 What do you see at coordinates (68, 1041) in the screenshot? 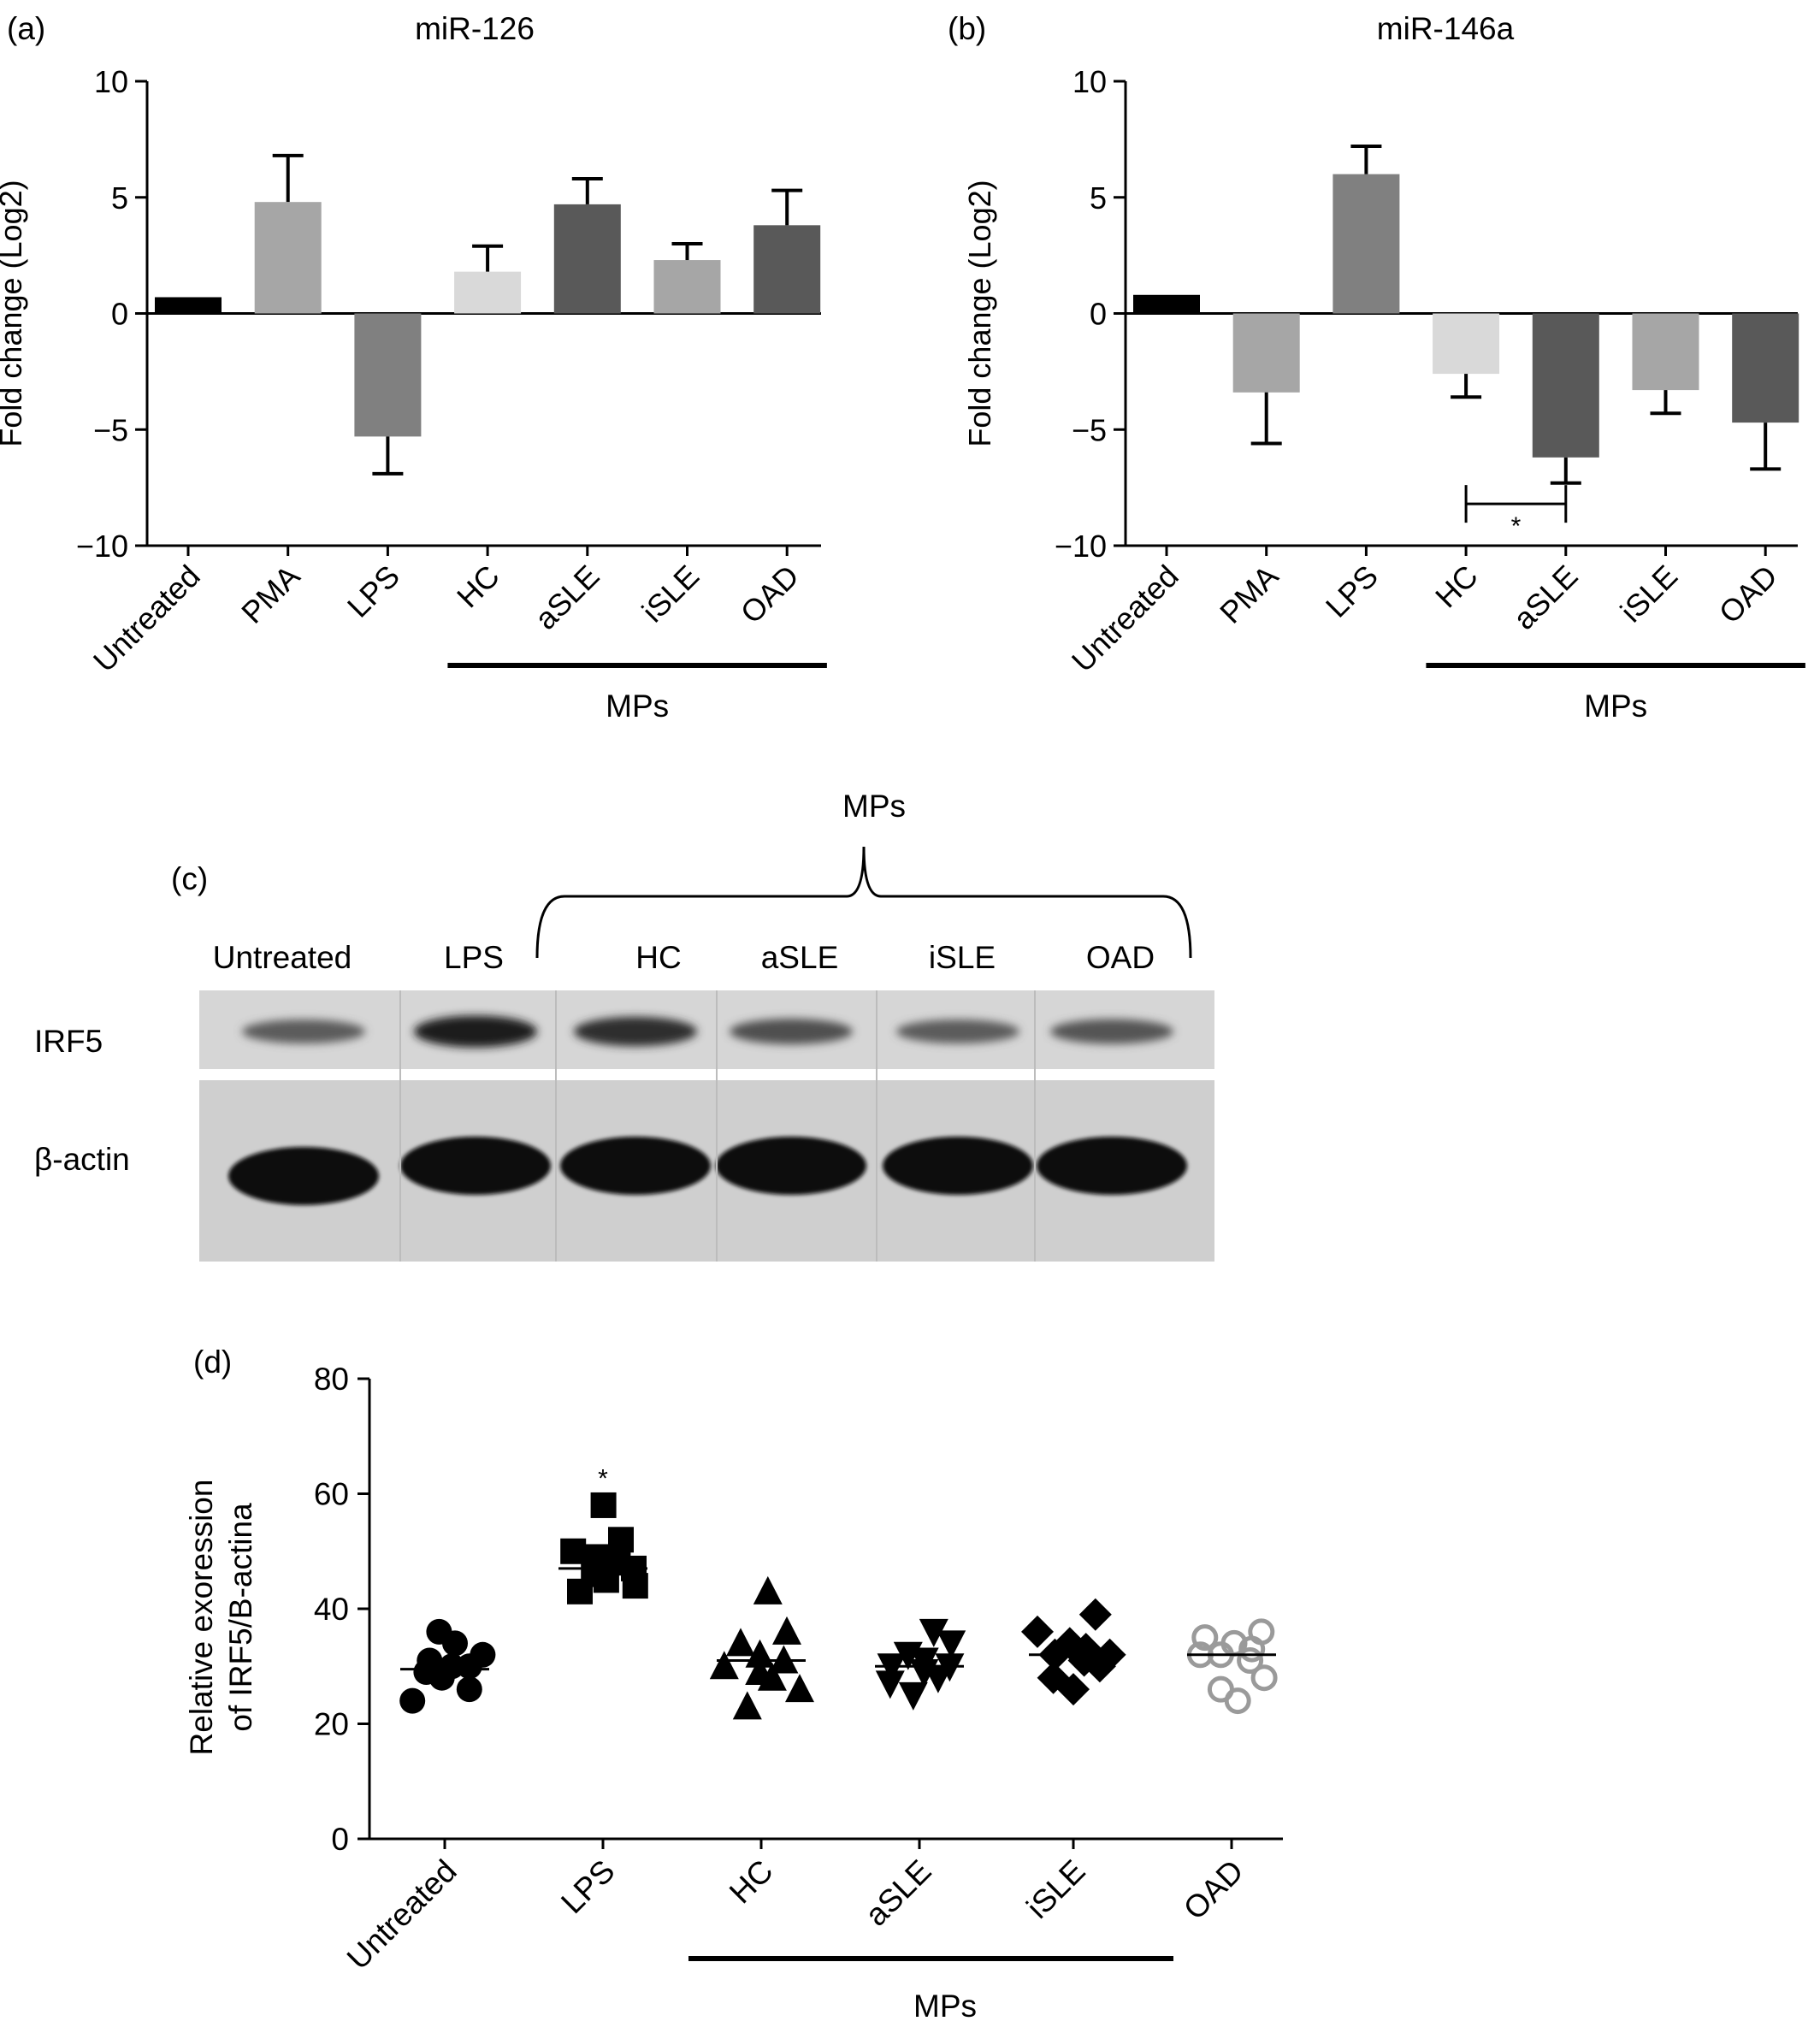
I see `blot-row-label: IRF5` at bounding box center [68, 1041].